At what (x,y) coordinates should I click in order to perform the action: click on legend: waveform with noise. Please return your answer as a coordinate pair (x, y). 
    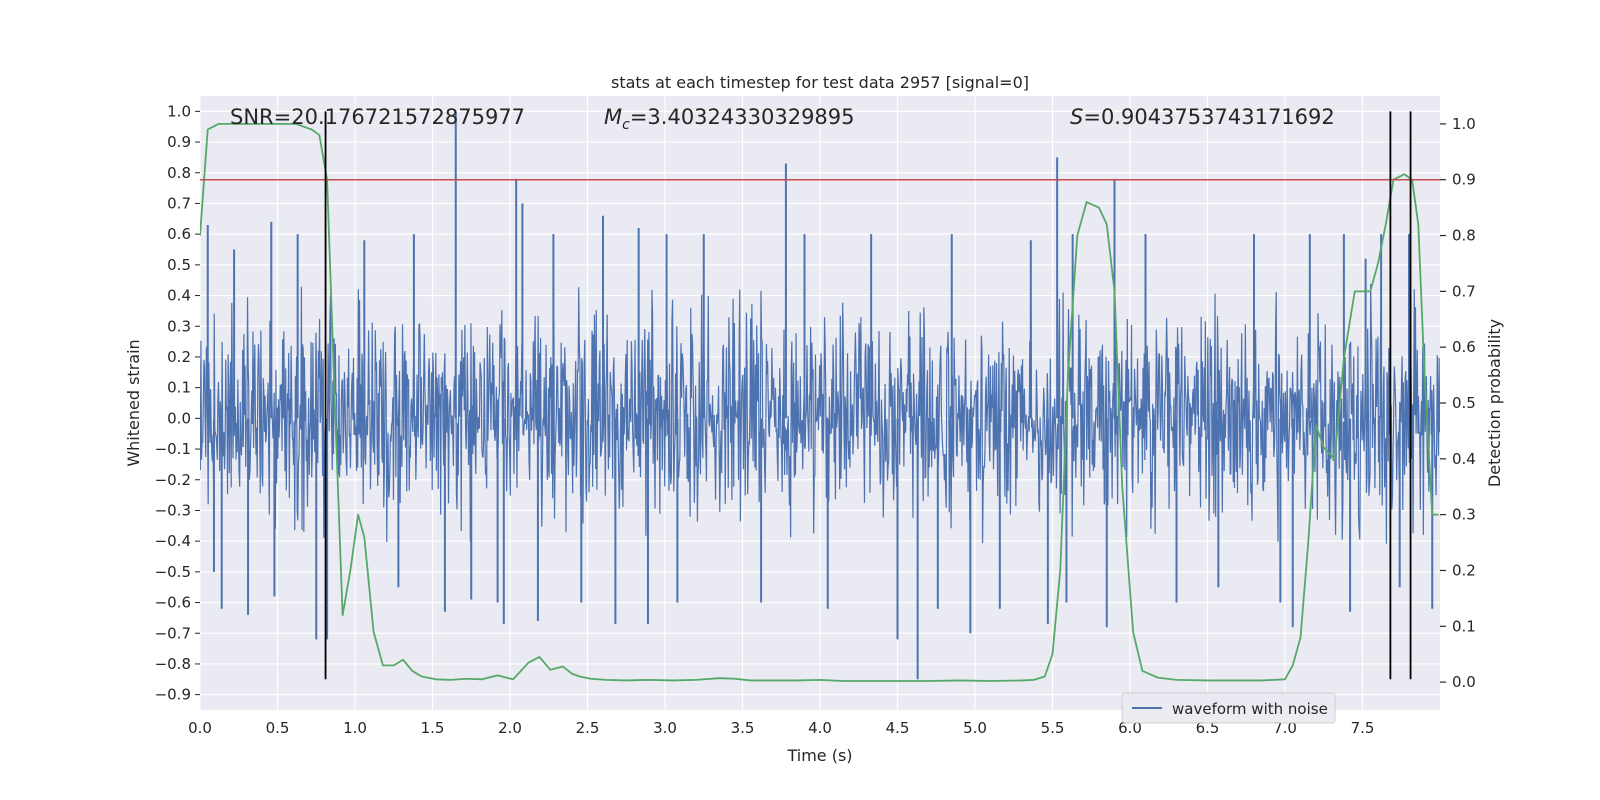
    Looking at the image, I should click on (1228, 708).